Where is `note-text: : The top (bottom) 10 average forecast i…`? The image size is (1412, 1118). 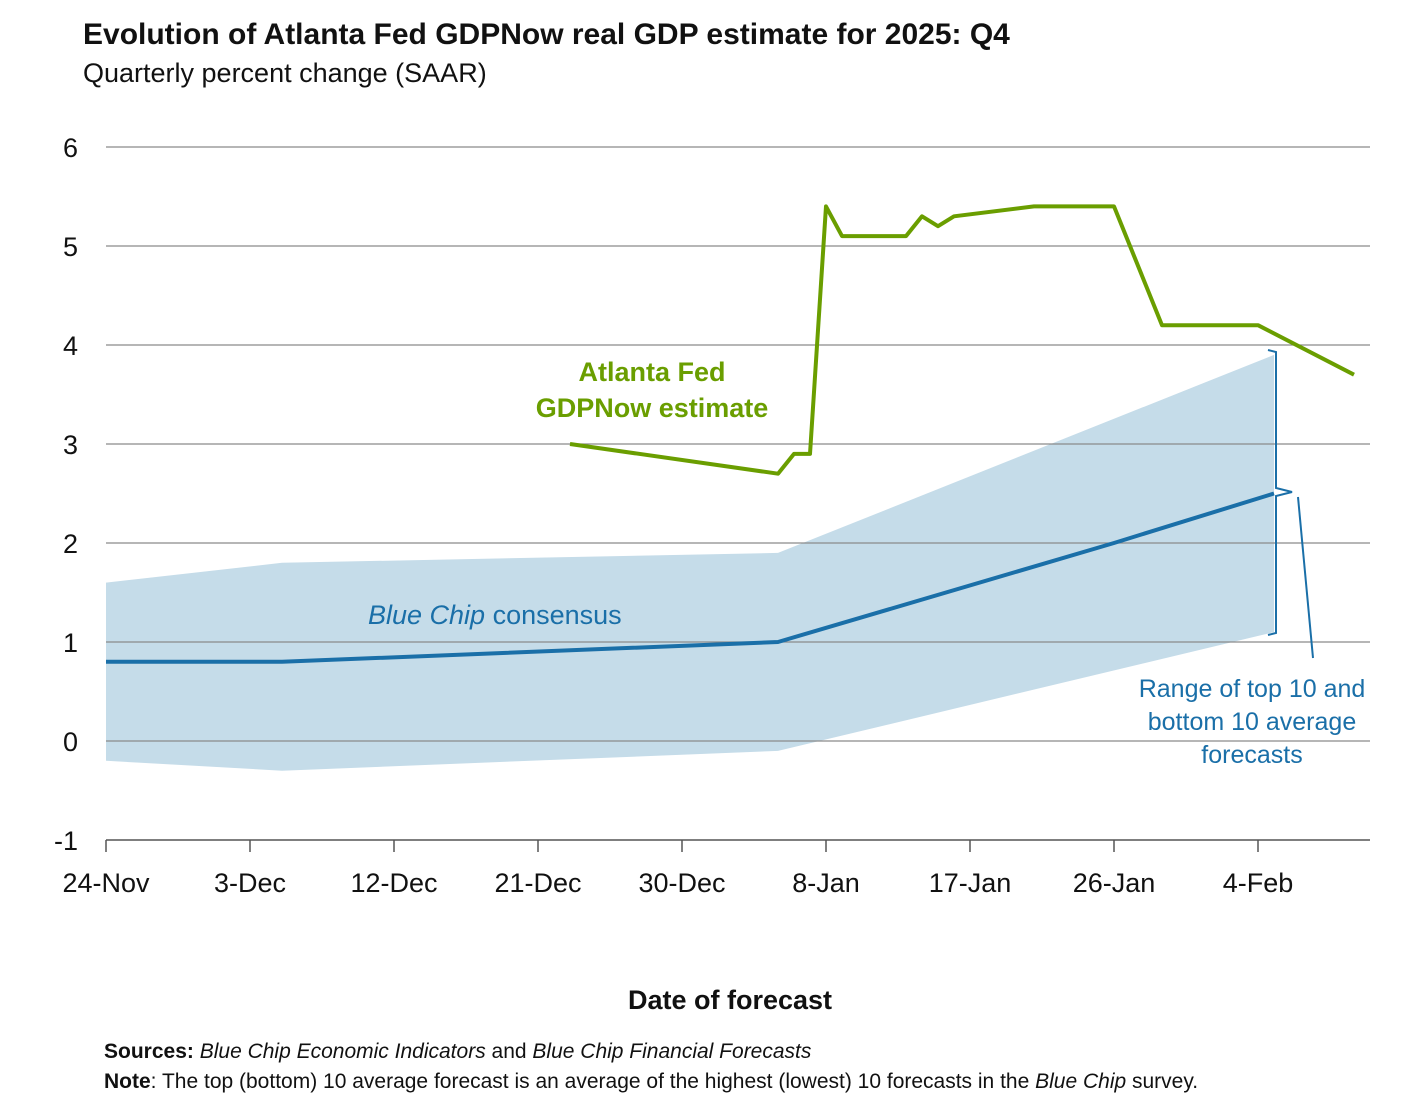 note-text: : The top (bottom) 10 average forecast i… is located at coordinates (593, 1081).